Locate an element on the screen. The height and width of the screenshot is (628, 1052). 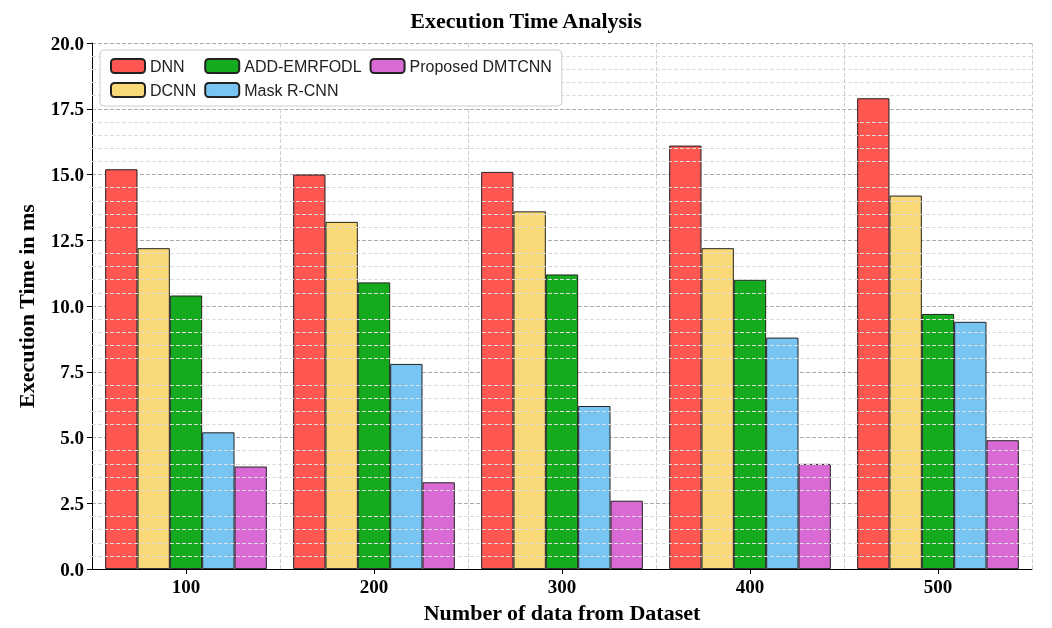
legend-label: DCNN is located at coordinates (173, 90).